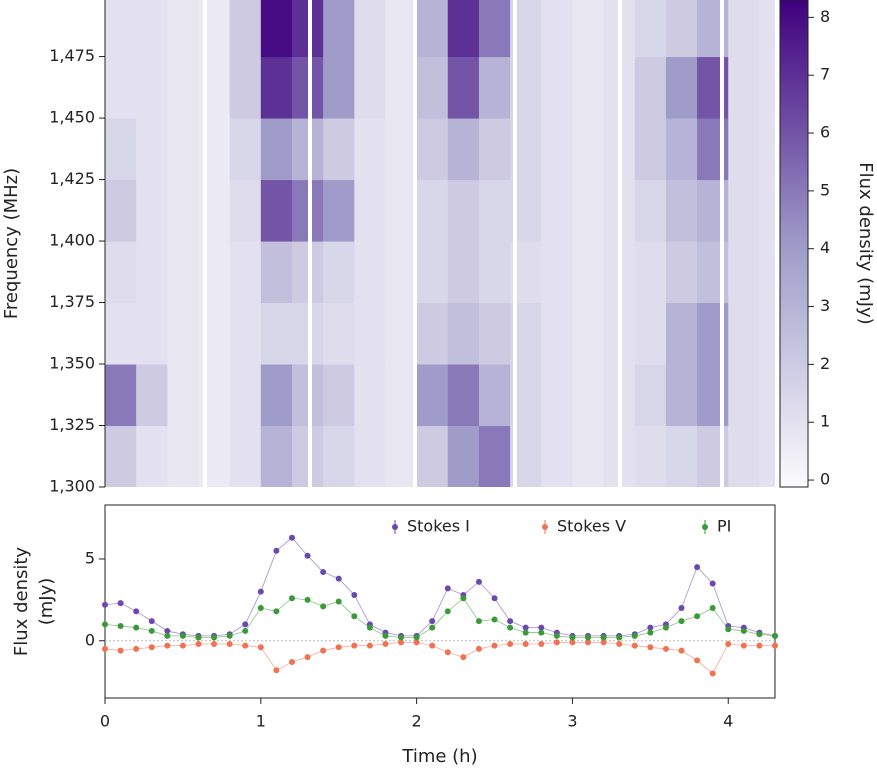 The width and height of the screenshot is (877, 769). Describe the element at coordinates (440, 618) in the screenshot. I see `series` at that location.